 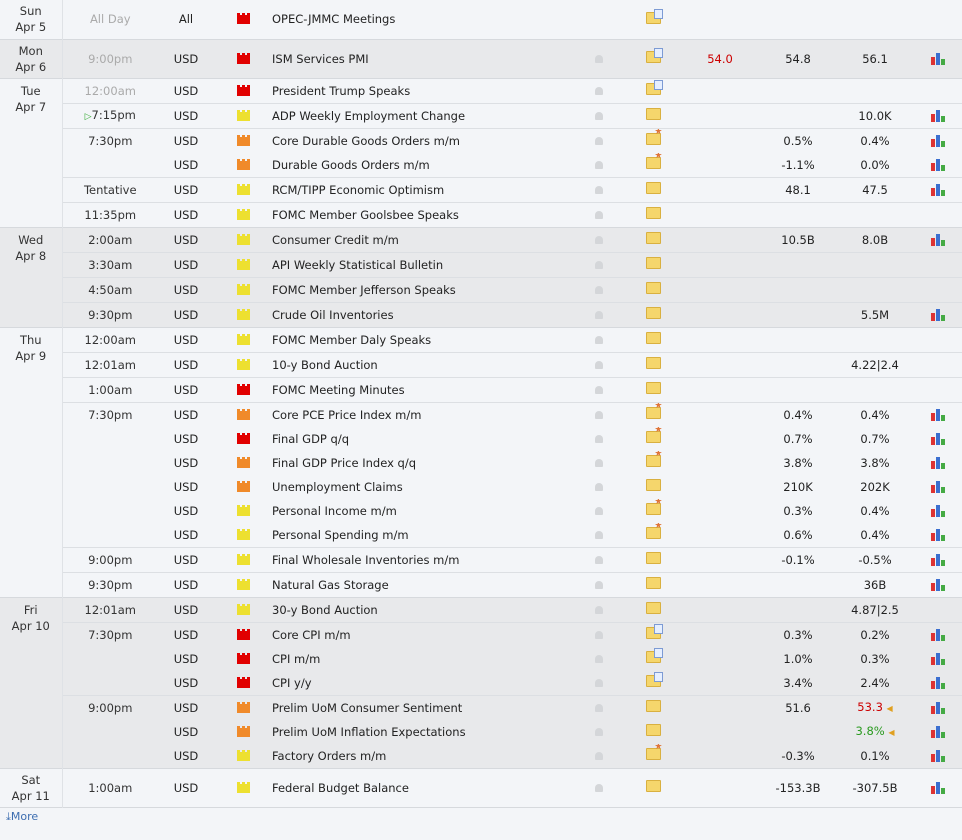 I want to click on event-title: 10-y Bond Auction, so click(x=422, y=364).